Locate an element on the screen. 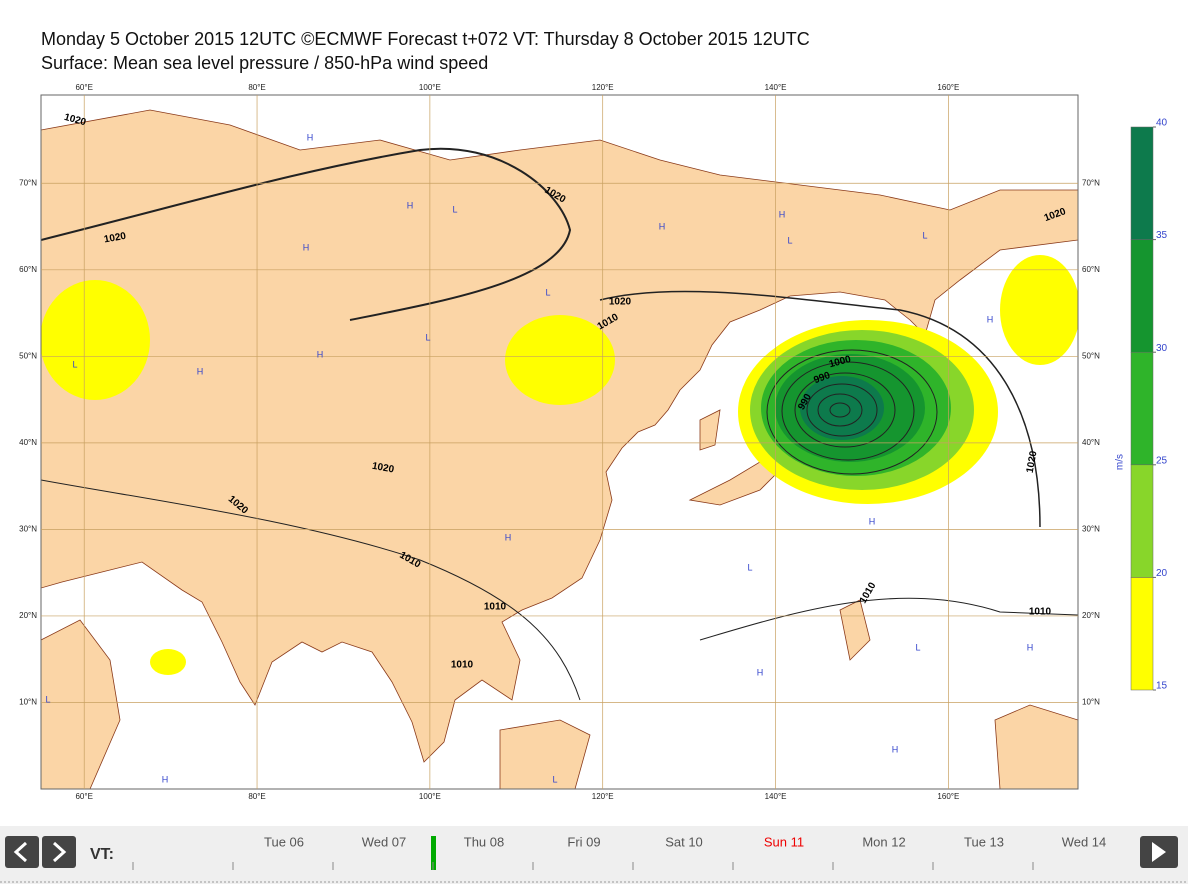 The height and width of the screenshot is (890, 1188). colorbar-label: 30 is located at coordinates (1162, 348).